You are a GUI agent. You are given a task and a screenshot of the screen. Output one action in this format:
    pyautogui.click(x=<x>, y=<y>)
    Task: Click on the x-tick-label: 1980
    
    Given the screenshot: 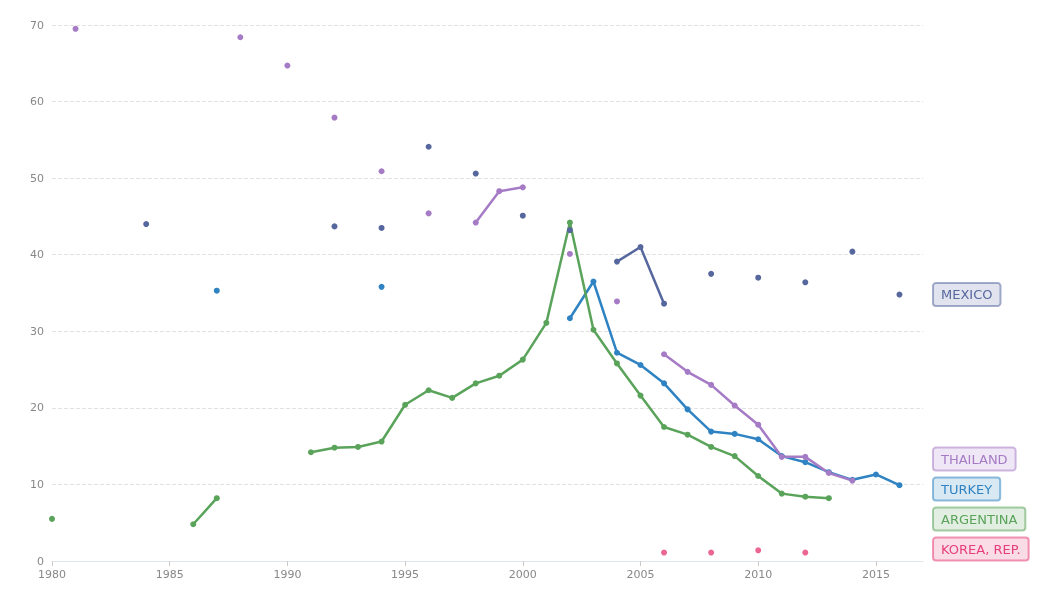 What is the action you would take?
    pyautogui.click(x=52, y=574)
    